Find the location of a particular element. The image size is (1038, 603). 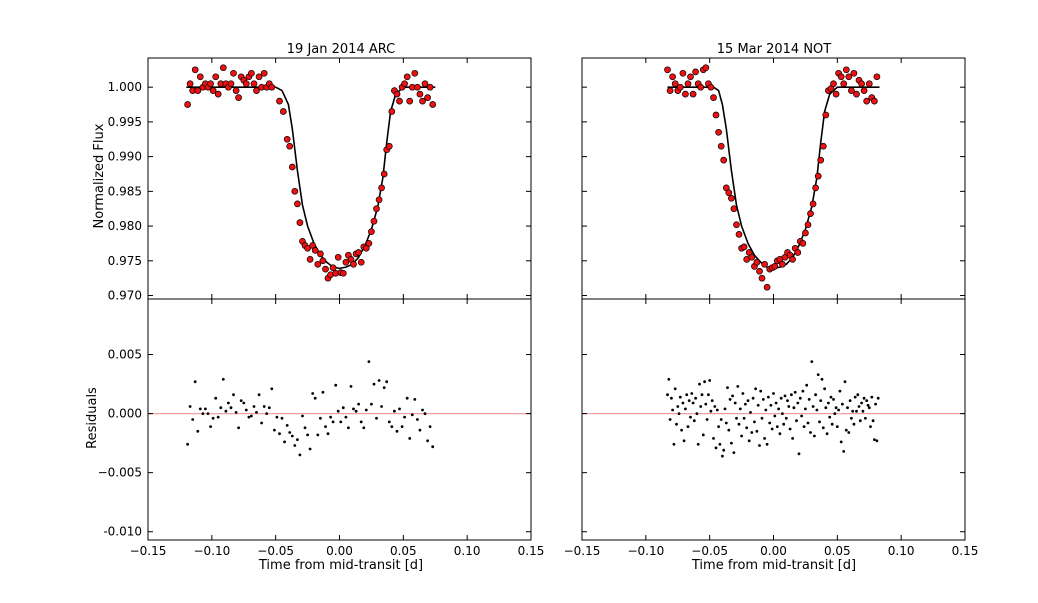

panel-frame is located at coordinates (773, 178).